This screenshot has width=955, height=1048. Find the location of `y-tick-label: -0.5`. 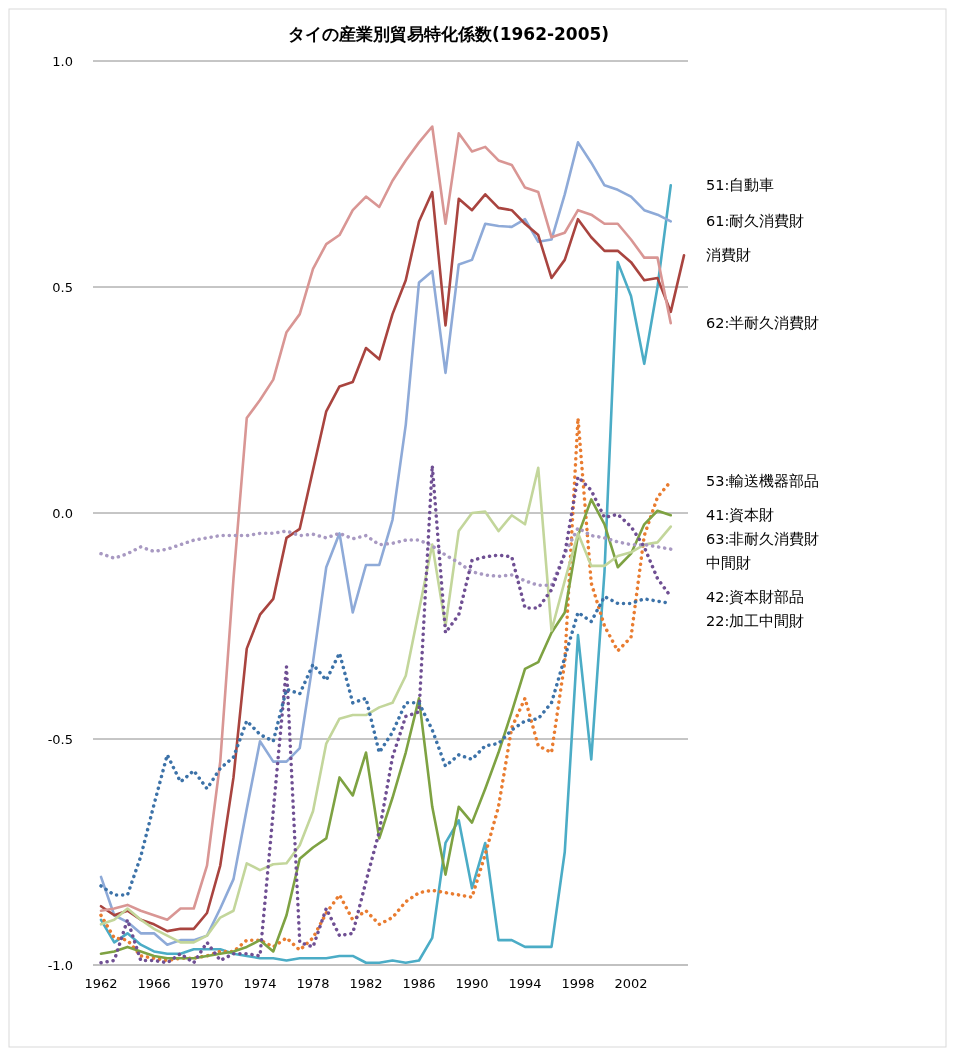

y-tick-label: -0.5 is located at coordinates (60, 739).